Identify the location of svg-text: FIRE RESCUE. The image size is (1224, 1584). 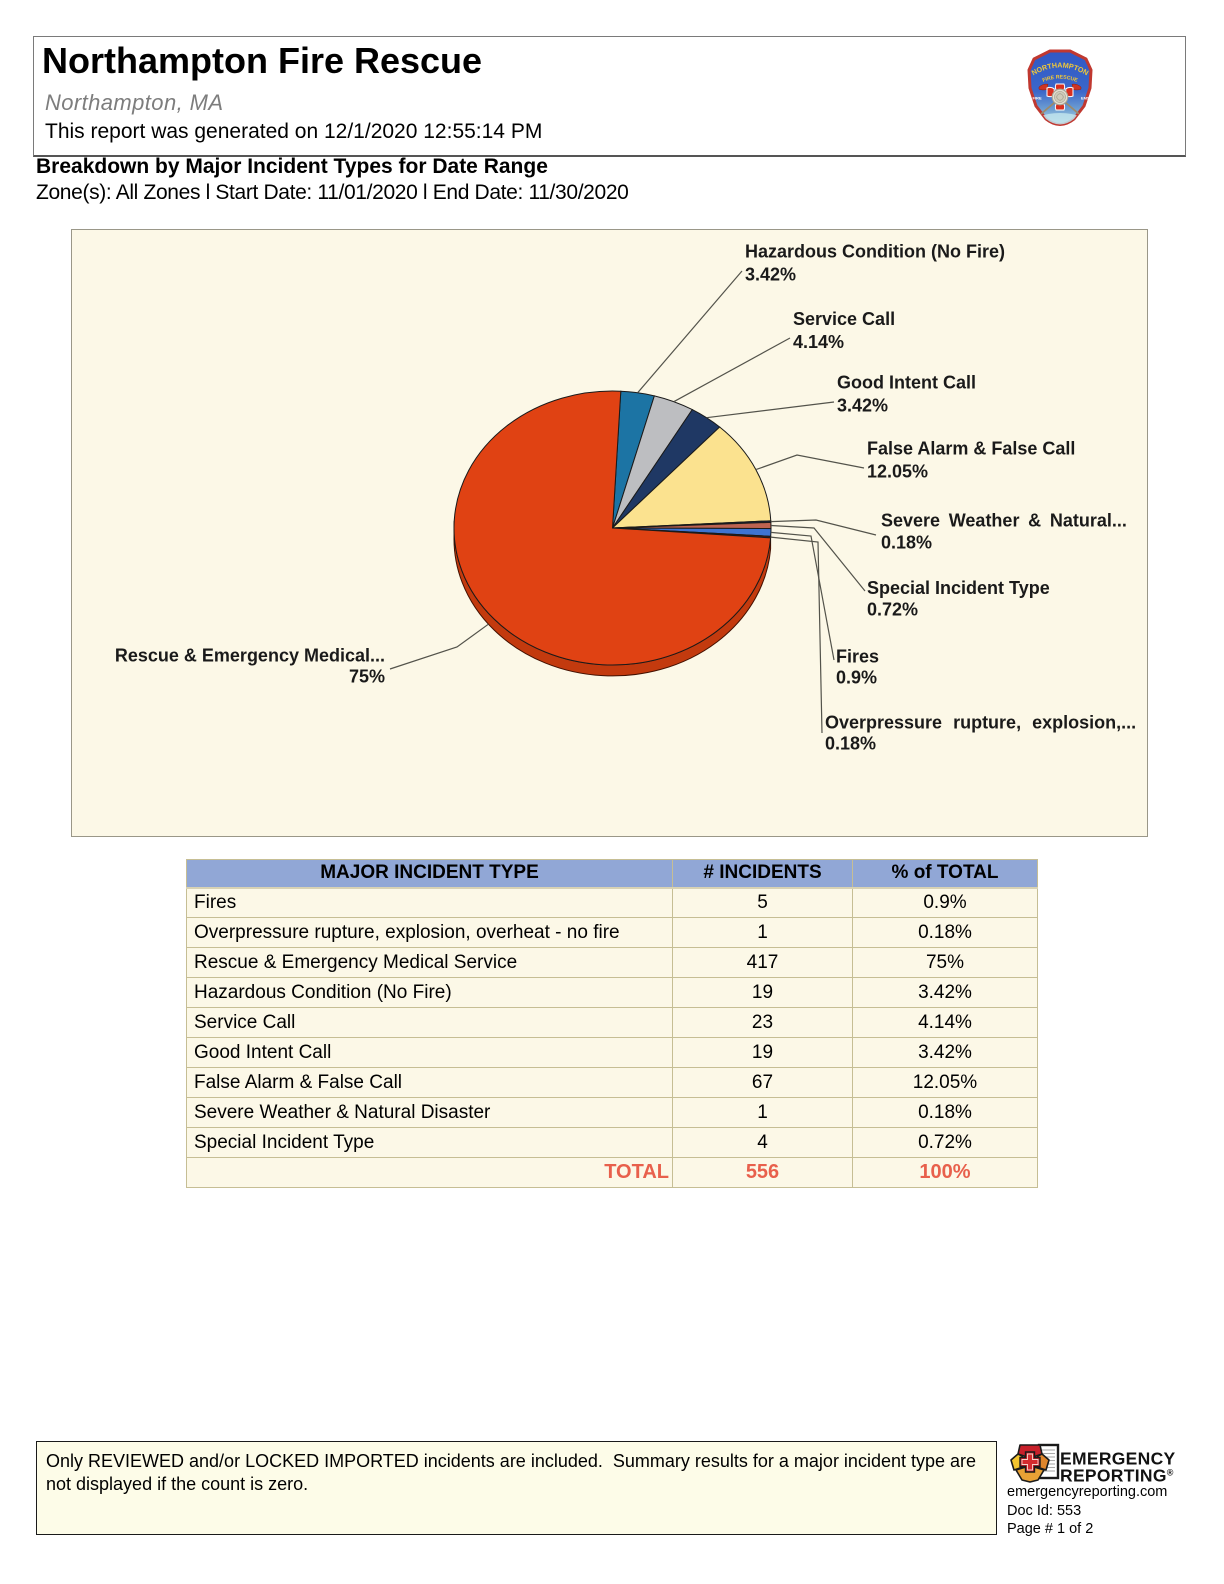
(1060, 79).